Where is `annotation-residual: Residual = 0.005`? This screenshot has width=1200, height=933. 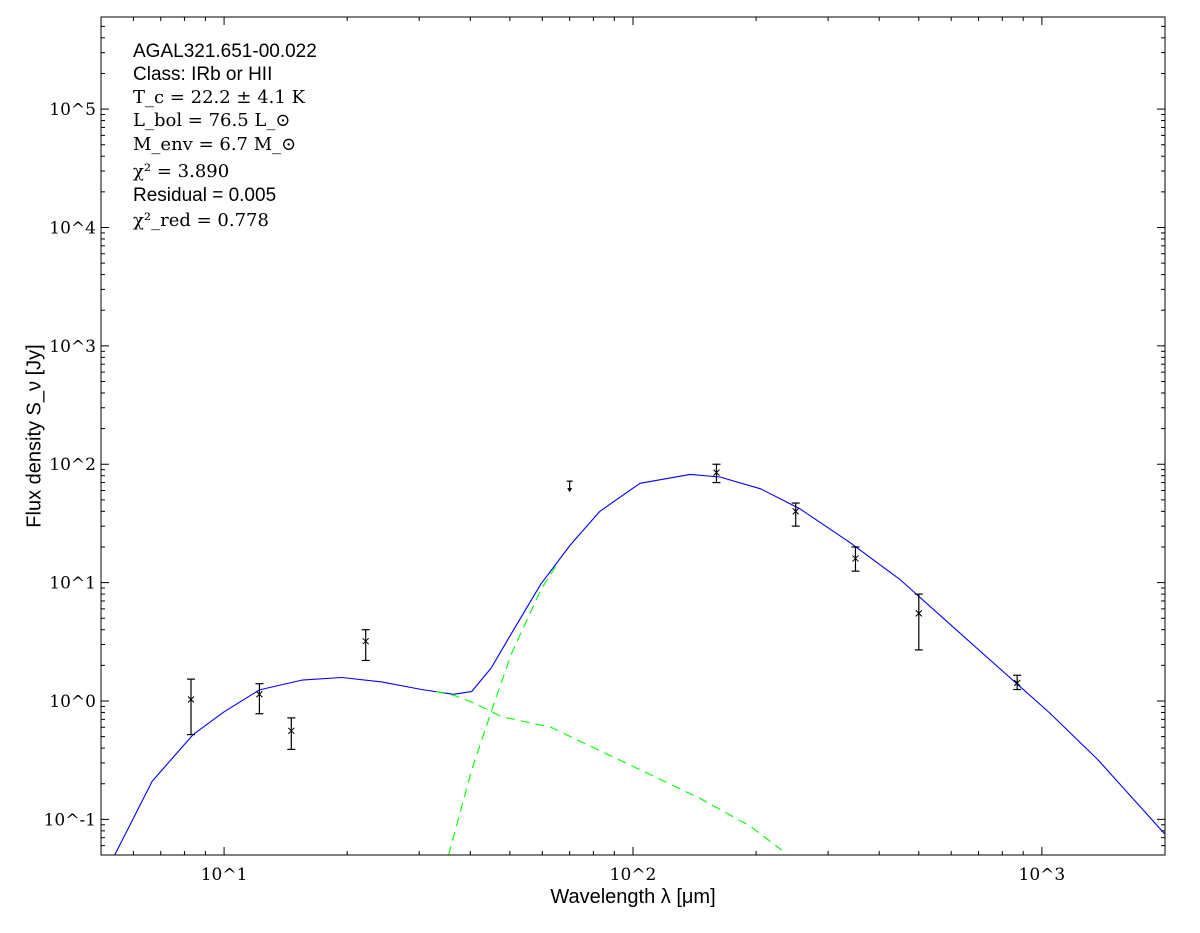 annotation-residual: Residual = 0.005 is located at coordinates (205, 195).